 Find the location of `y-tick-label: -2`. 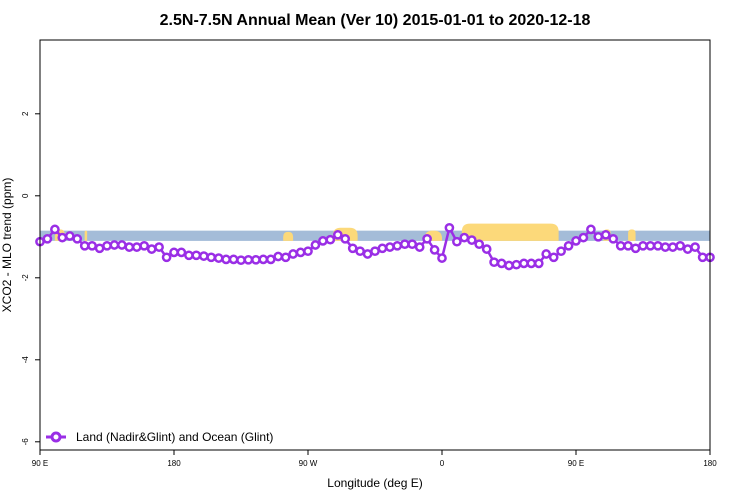

y-tick-label: -2 is located at coordinates (25, 278).